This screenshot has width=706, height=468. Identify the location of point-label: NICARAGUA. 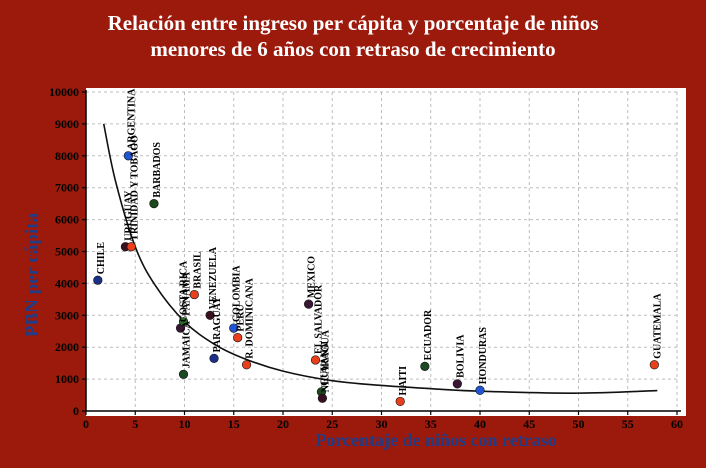
(325, 360).